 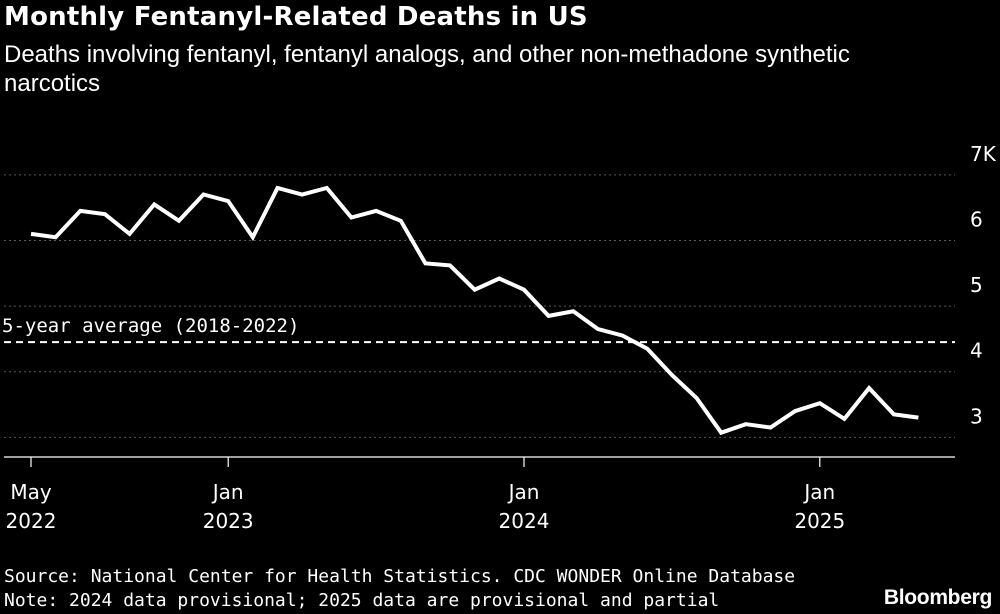 What do you see at coordinates (976, 285) in the screenshot?
I see `y-tick-label-5: 5` at bounding box center [976, 285].